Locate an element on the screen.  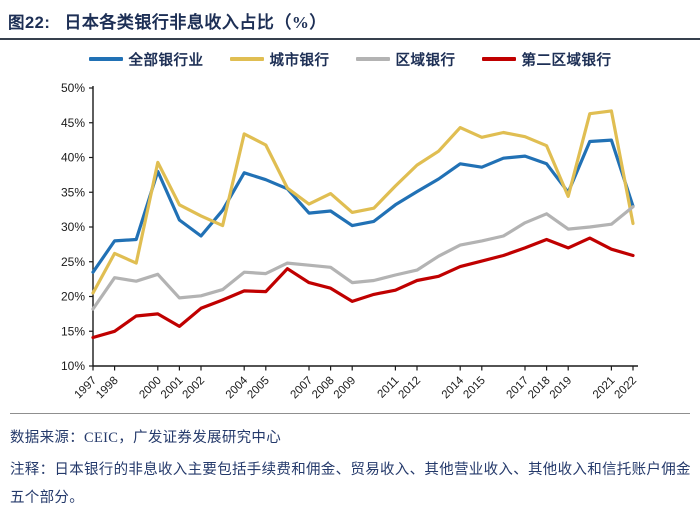
figure-title: 日本各类银行非息收入占比（%） is located at coordinates (195, 22).